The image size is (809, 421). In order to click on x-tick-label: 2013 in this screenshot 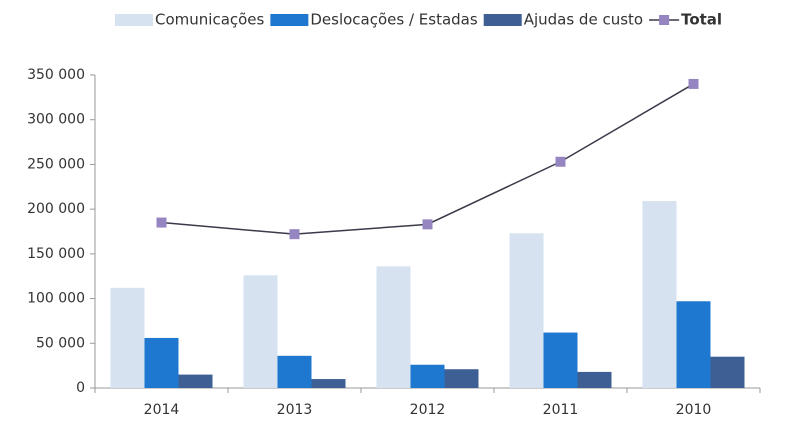, I will do `click(295, 410)`.